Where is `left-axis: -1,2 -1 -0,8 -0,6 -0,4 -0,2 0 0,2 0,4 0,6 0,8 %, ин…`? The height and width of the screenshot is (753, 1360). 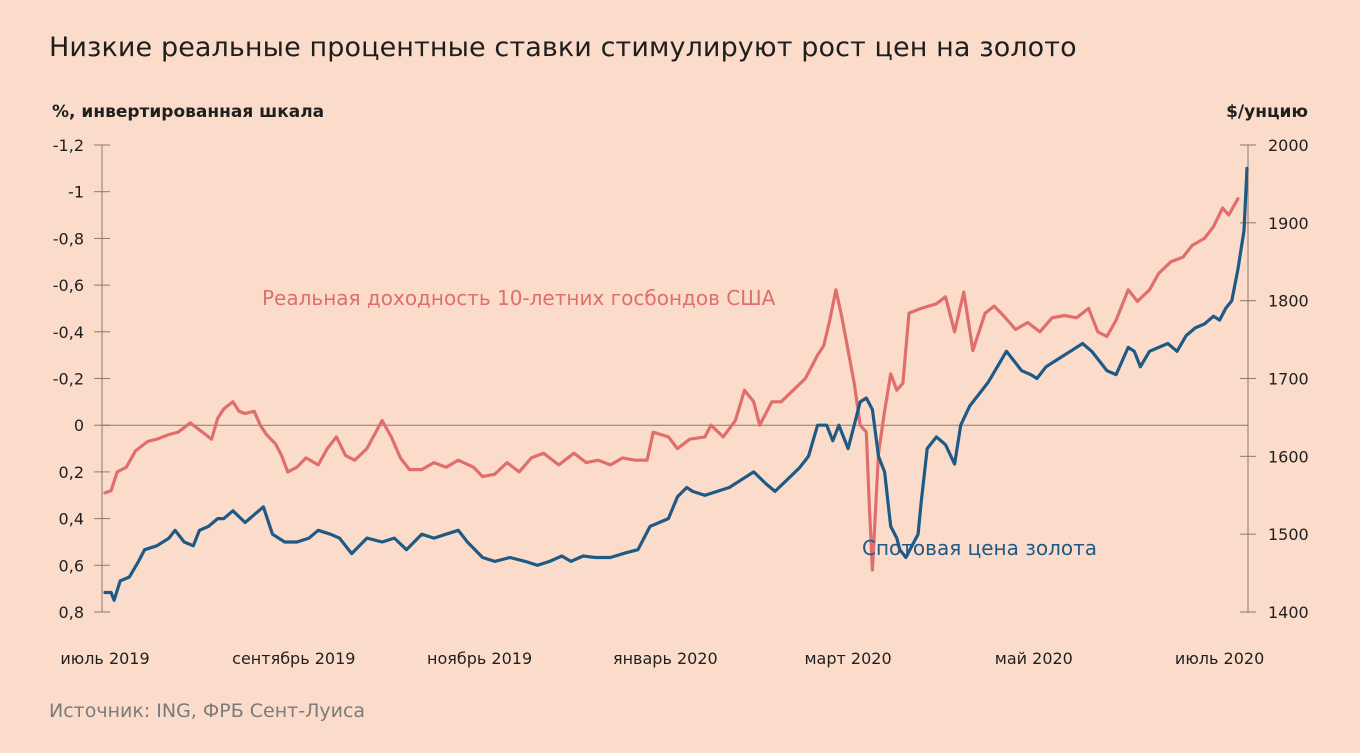 left-axis: -1,2 -1 -0,8 -0,6 -0,4 -0,2 0 0,2 0,4 0,6 0,8 %, ин… is located at coordinates (188, 362).